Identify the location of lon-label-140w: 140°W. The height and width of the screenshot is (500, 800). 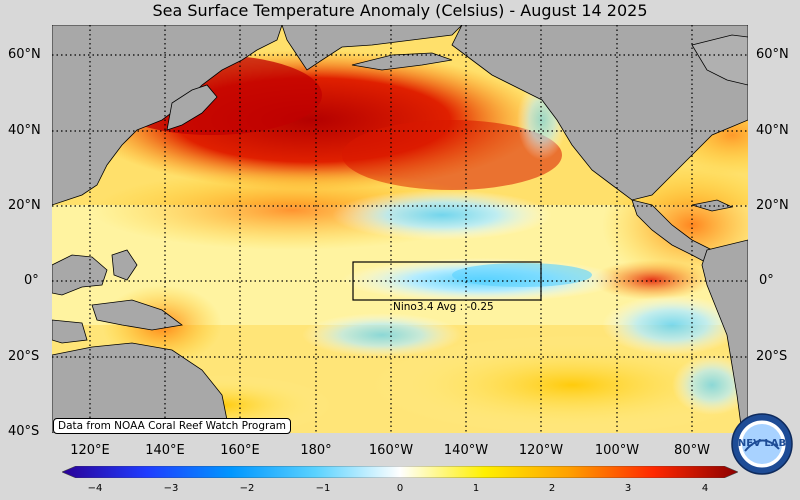
(466, 450).